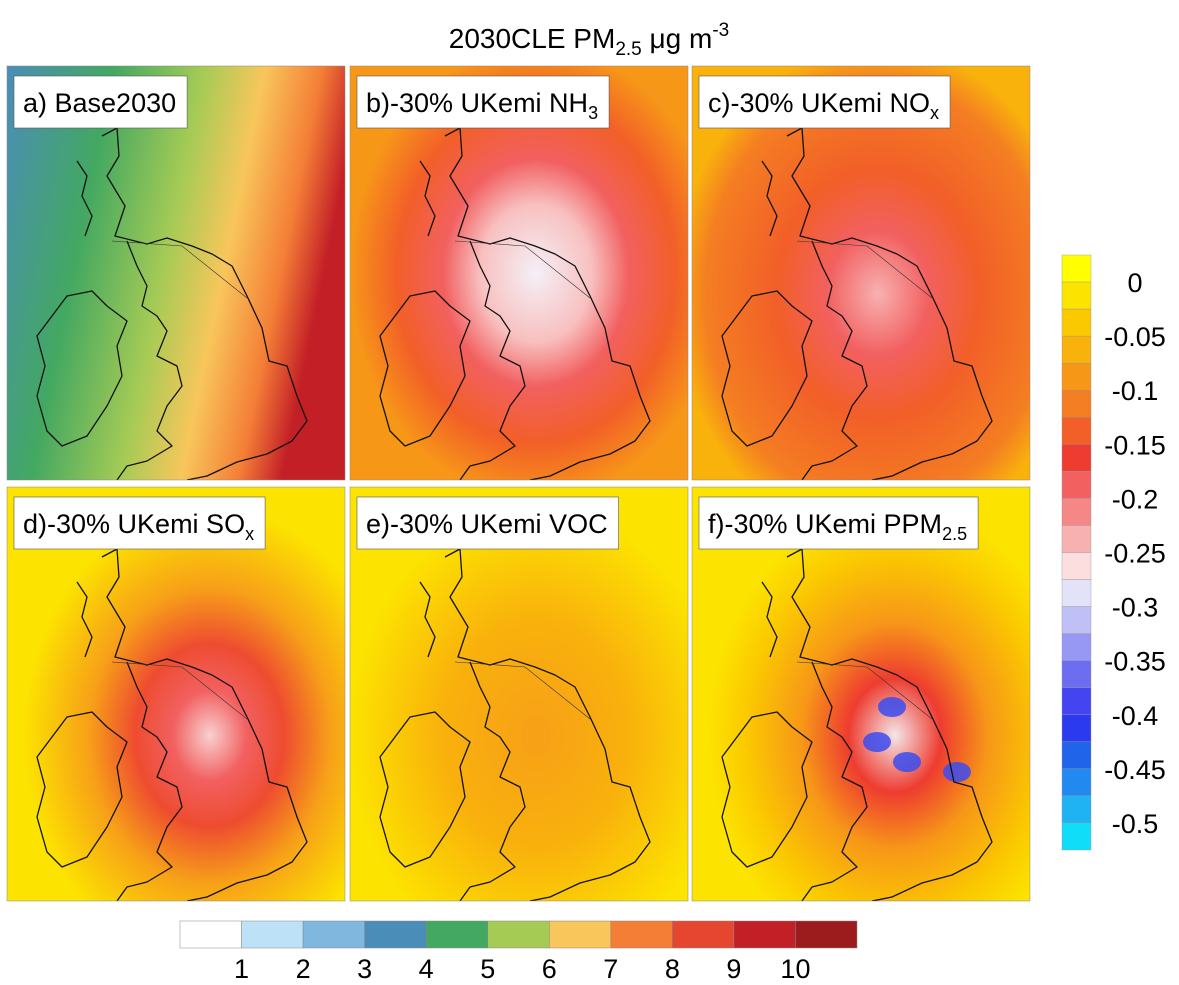 This screenshot has width=1179, height=985. I want to click on colorbar-tick-label: -0.2, so click(1135, 499).